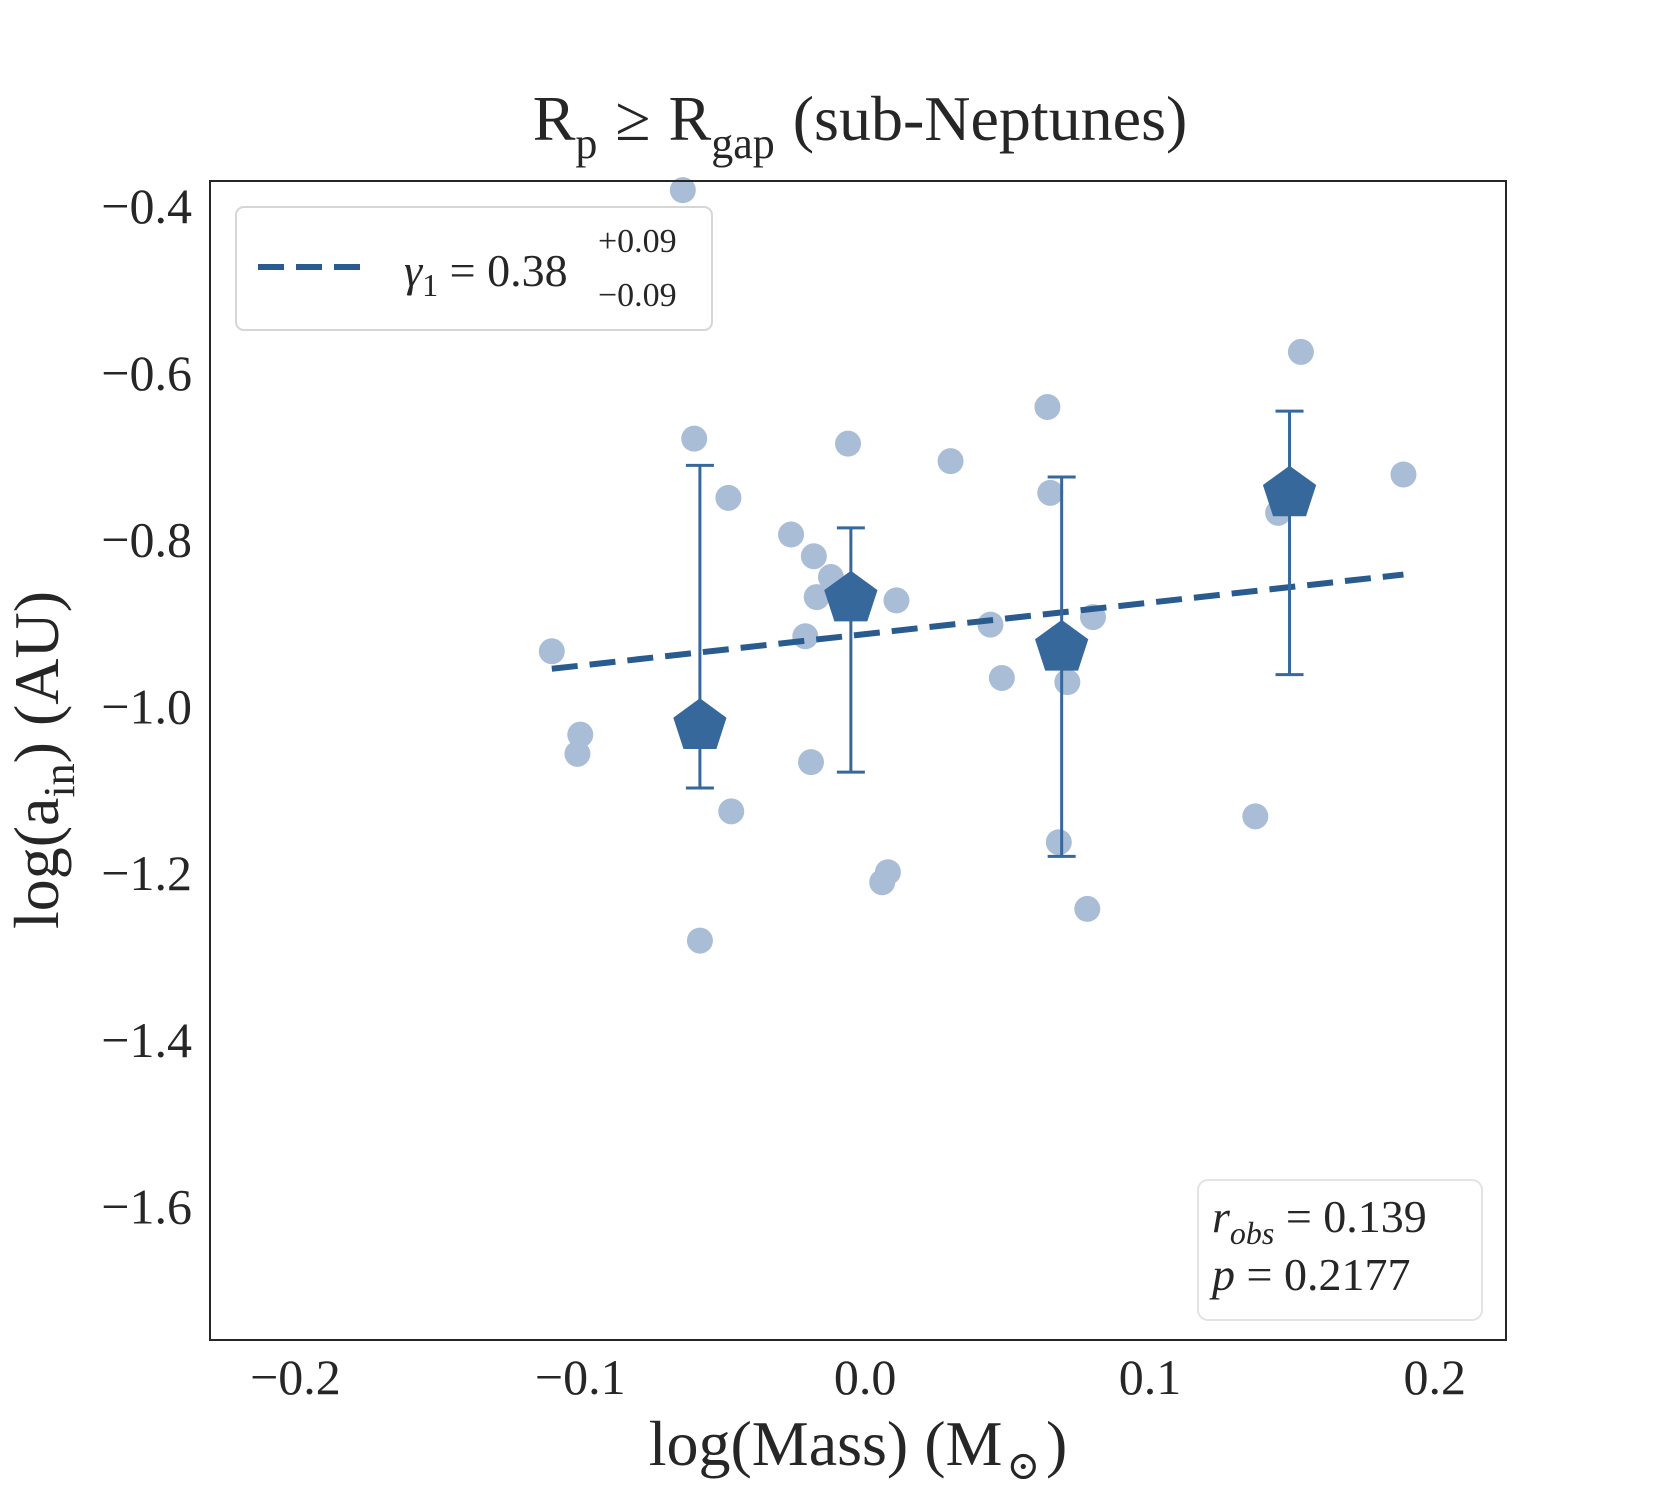  Describe the element at coordinates (146, 206) in the screenshot. I see `y-tick-label: −0.4` at that location.